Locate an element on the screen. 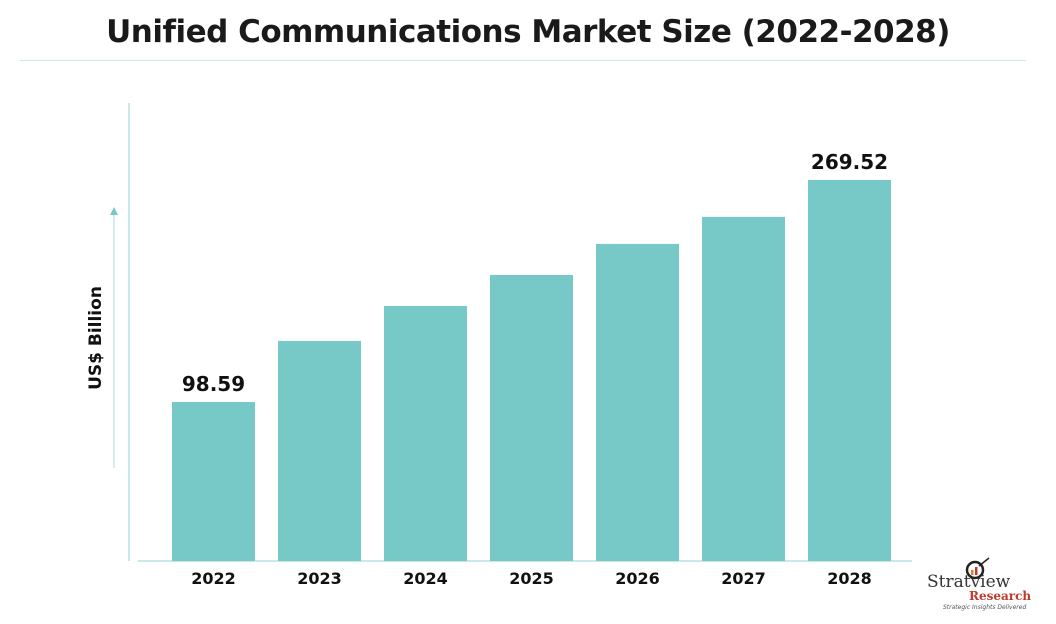 Image resolution: width=1056 pixels, height=624 pixels. logo-sub: Research is located at coordinates (1000, 596).